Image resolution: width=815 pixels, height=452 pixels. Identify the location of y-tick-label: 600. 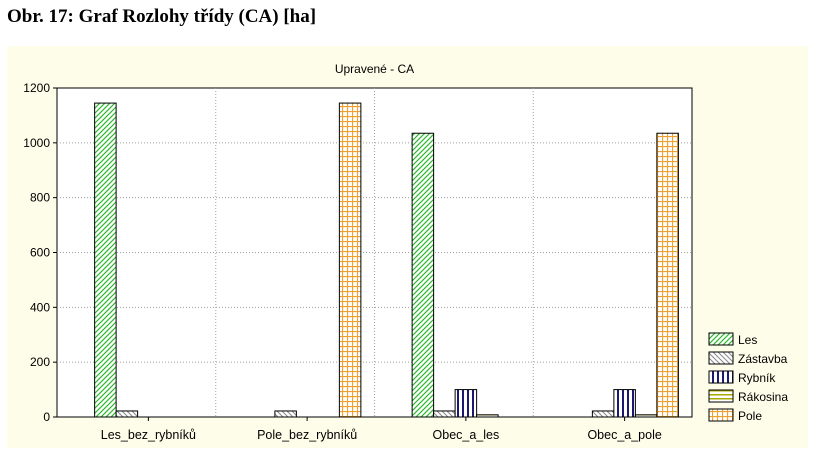
(40, 253).